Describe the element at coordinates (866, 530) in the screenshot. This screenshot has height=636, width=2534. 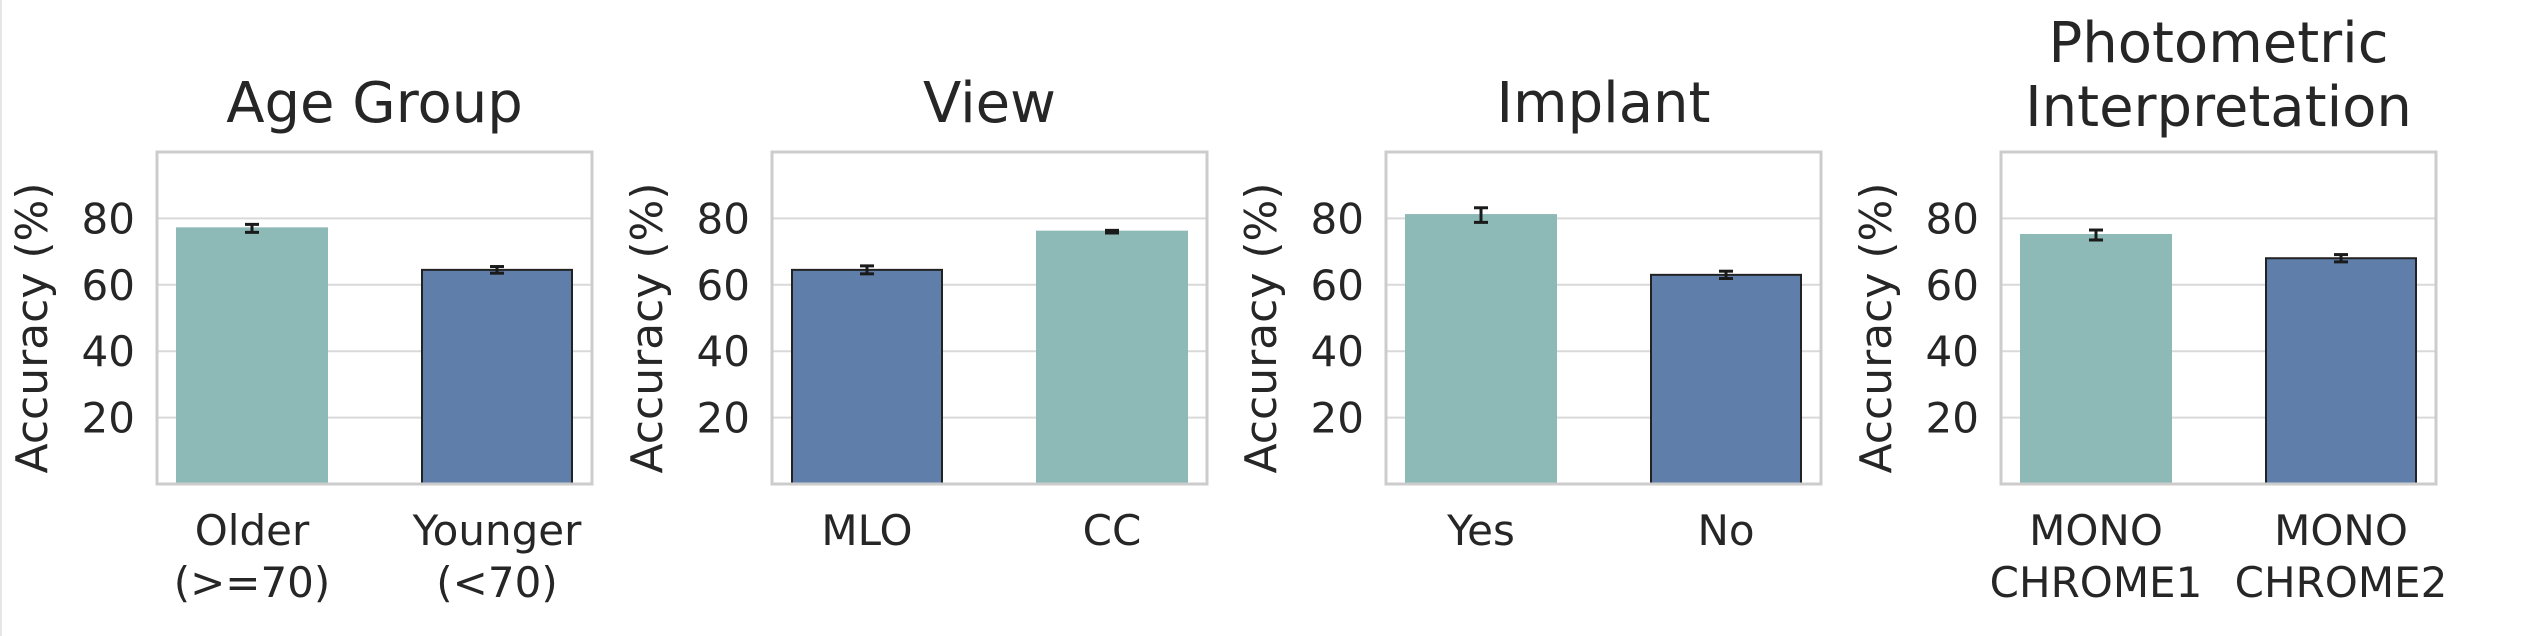
I see `x-tick-label: MLO` at that location.